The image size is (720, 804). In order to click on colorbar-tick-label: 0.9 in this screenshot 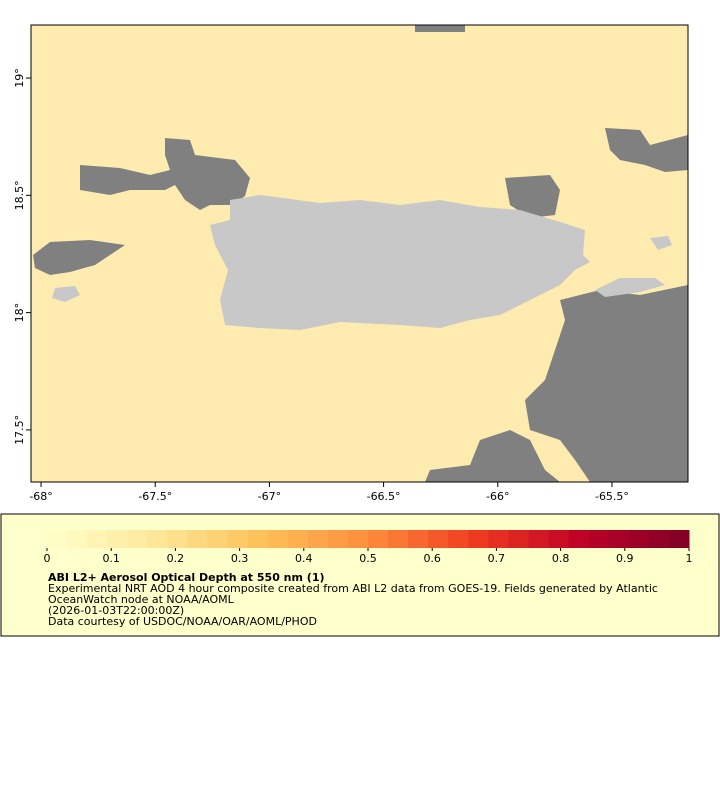, I will do `click(625, 558)`.